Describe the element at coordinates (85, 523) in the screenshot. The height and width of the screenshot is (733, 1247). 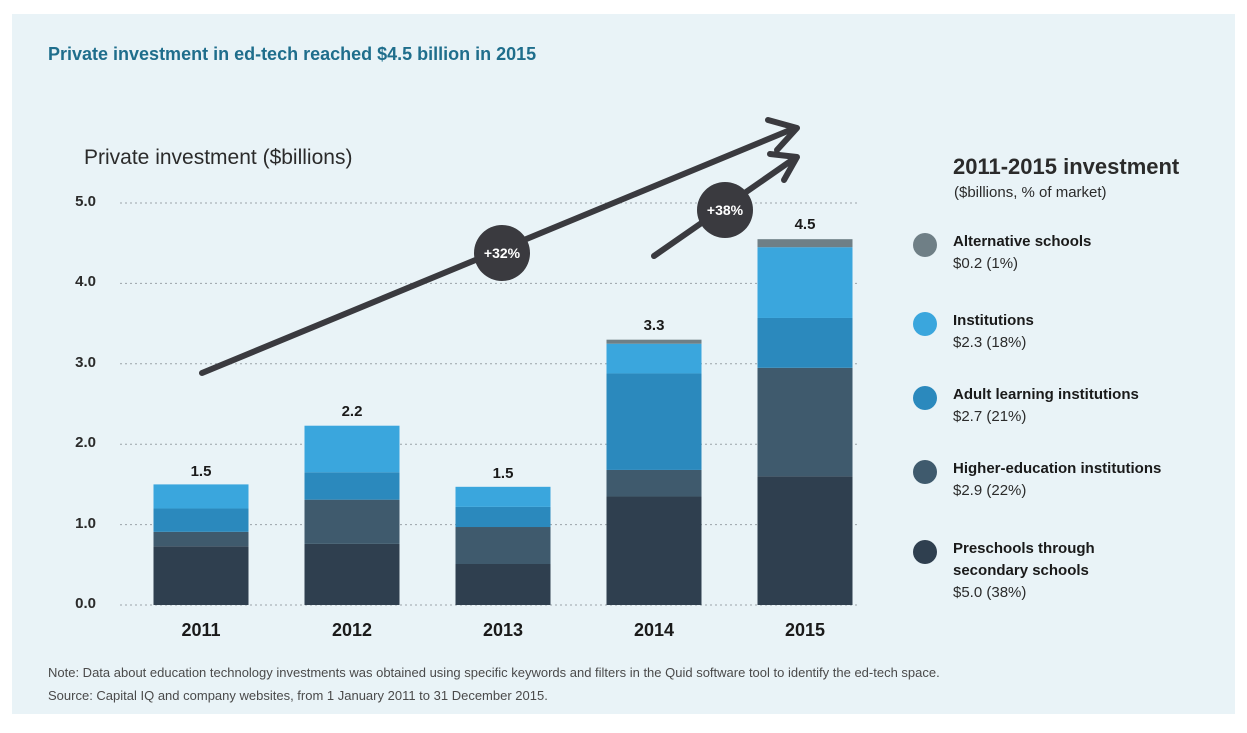
I see `y-tick-1: 1.0` at that location.